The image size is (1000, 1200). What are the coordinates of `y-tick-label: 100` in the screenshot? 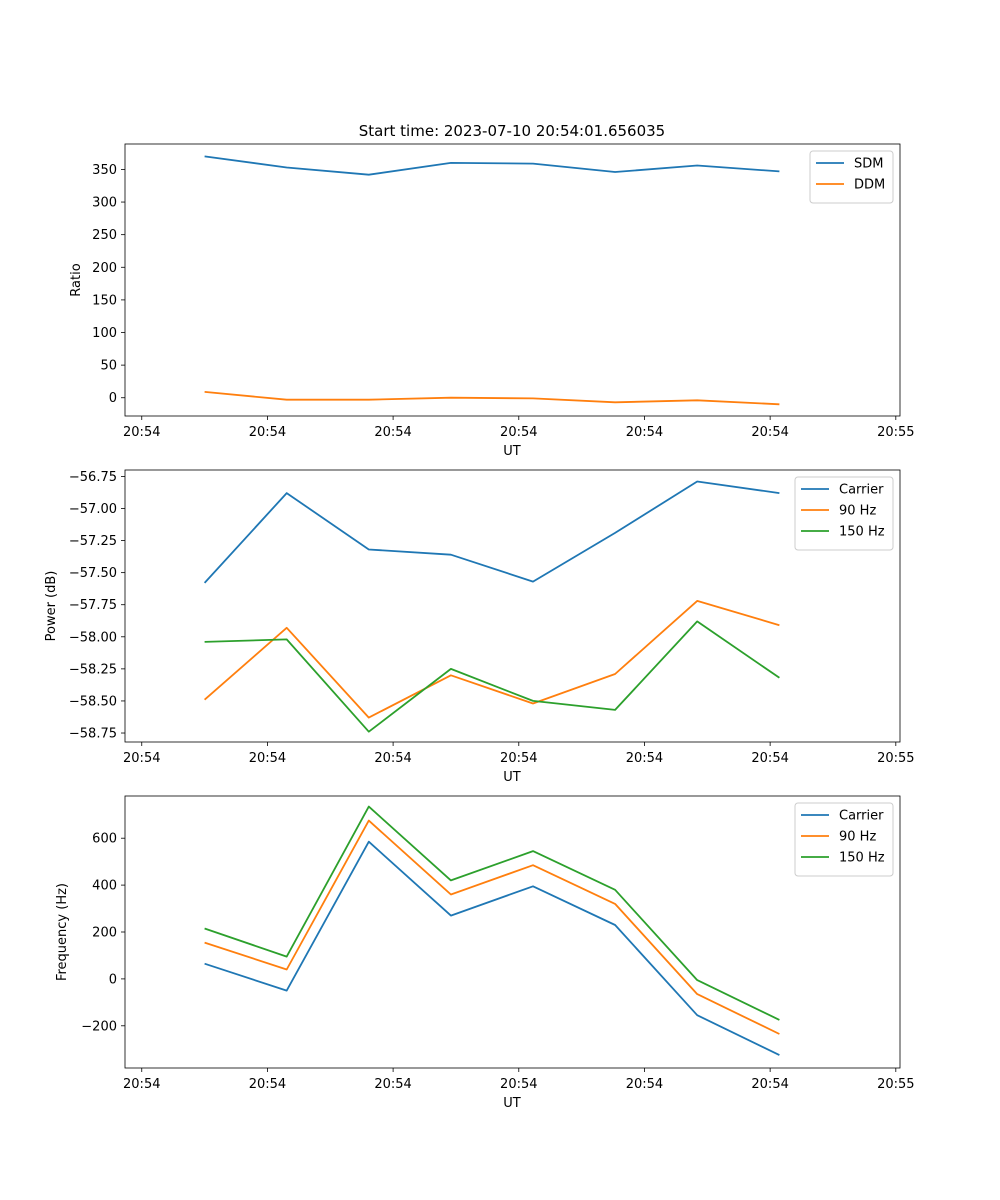 It's located at (104, 333).